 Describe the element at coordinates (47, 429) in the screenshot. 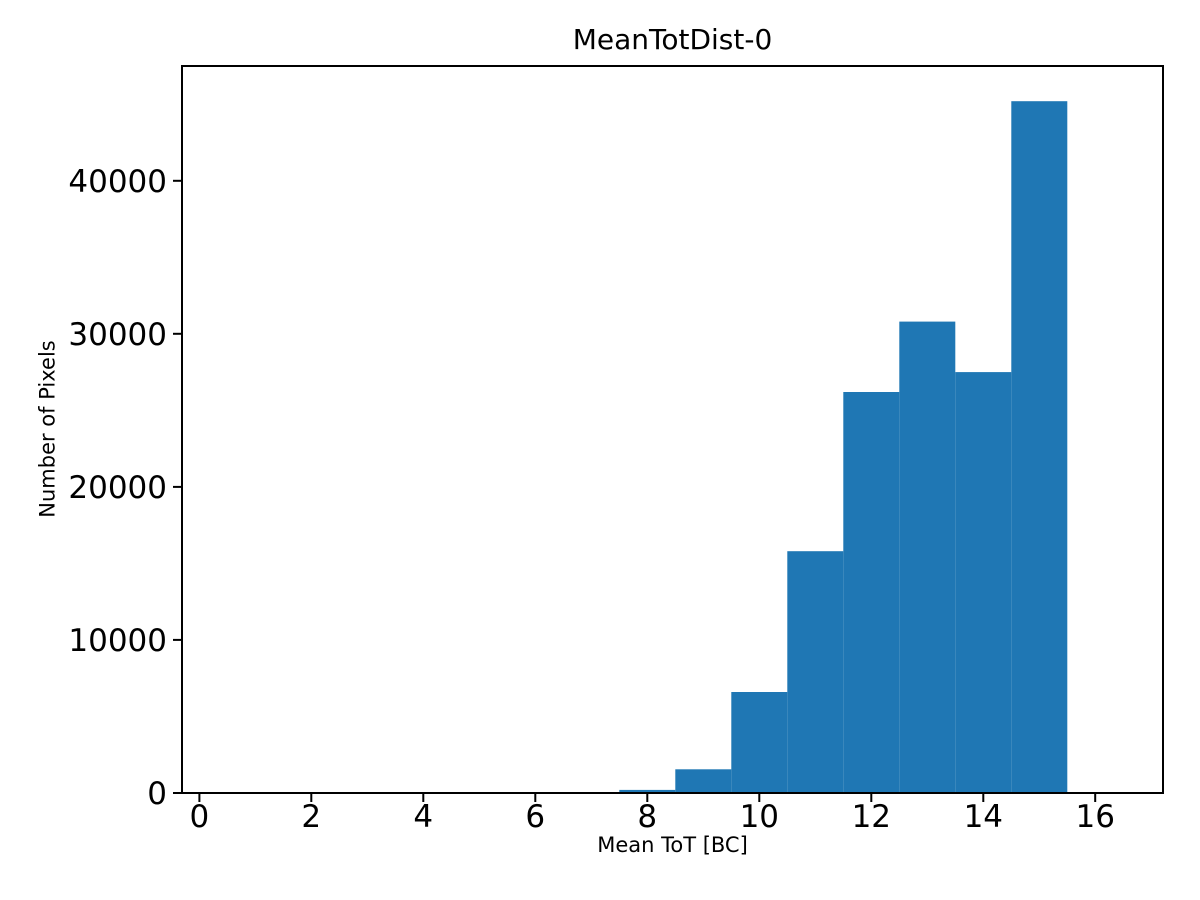

I see `y-axis-label: Number of Pixels` at that location.